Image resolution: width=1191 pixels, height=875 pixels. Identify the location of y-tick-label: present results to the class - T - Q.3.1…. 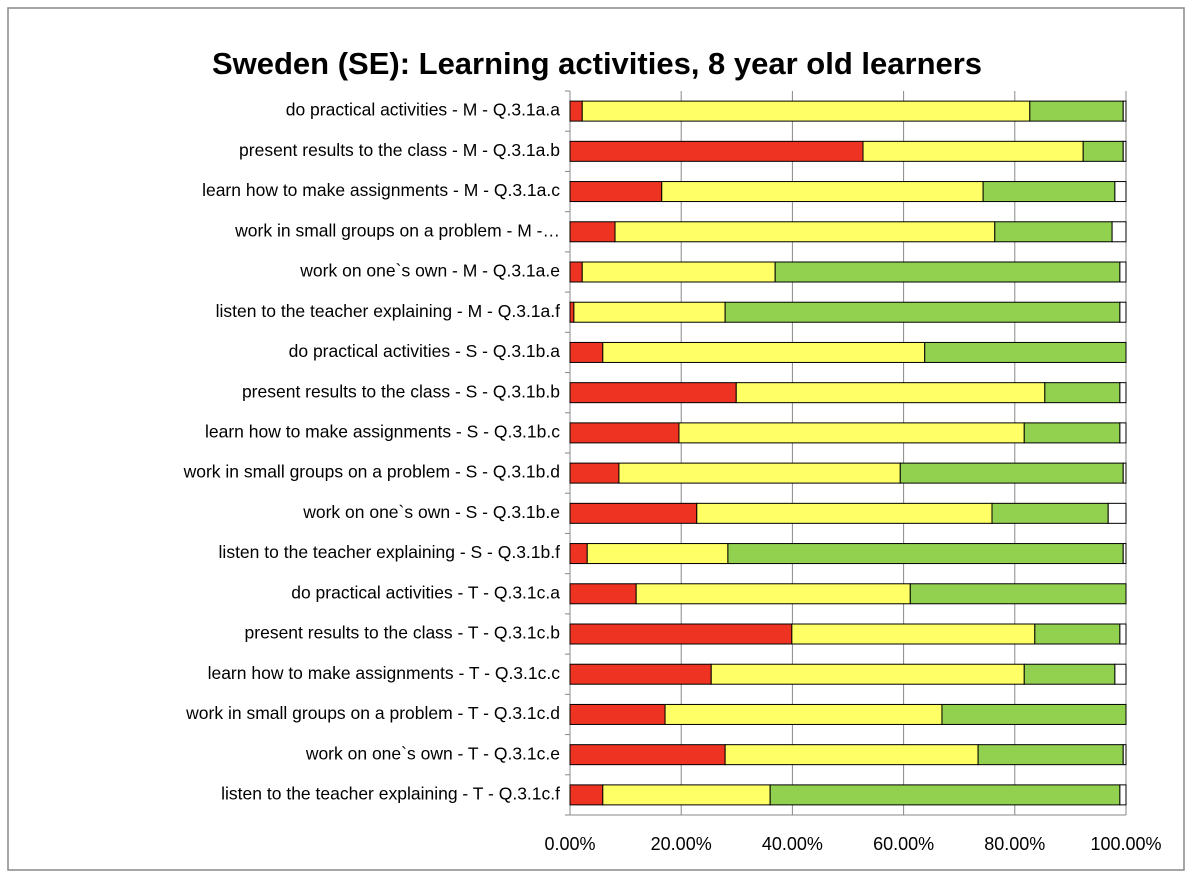
(402, 633).